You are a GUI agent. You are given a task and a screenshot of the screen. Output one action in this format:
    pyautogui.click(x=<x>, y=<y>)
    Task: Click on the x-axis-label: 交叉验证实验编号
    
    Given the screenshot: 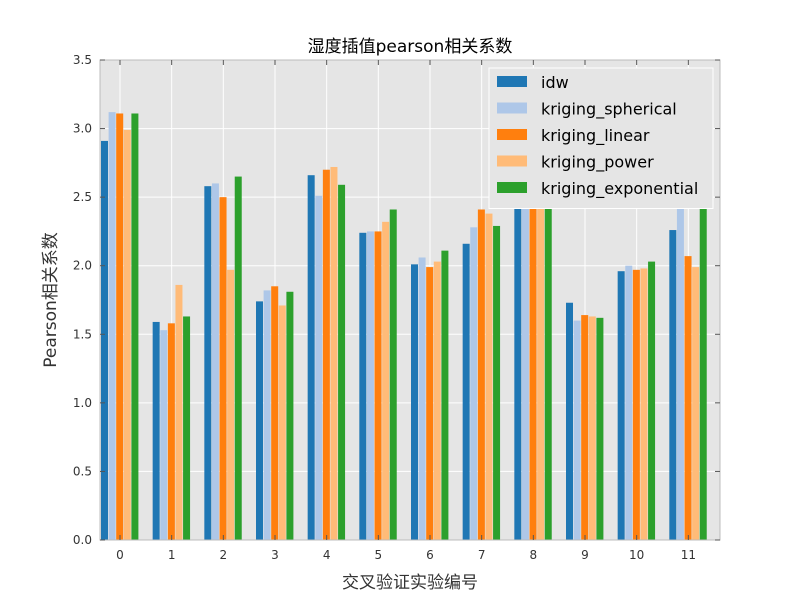 What is the action you would take?
    pyautogui.click(x=410, y=583)
    